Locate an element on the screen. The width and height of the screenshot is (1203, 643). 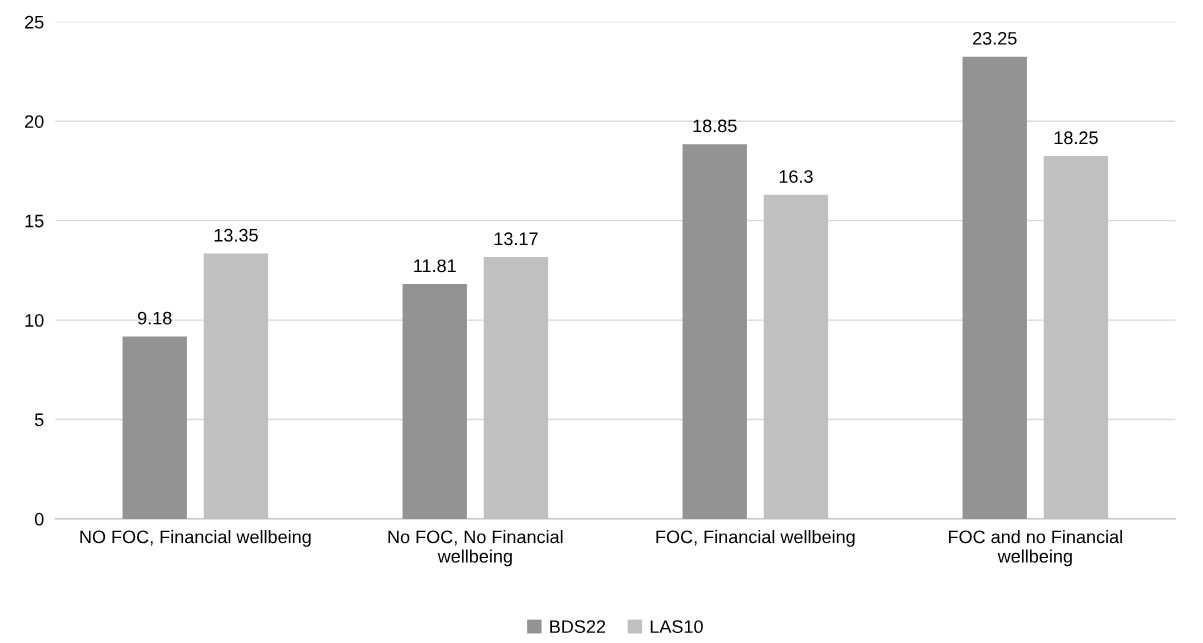
y-tick-label: 5 is located at coordinates (39, 420).